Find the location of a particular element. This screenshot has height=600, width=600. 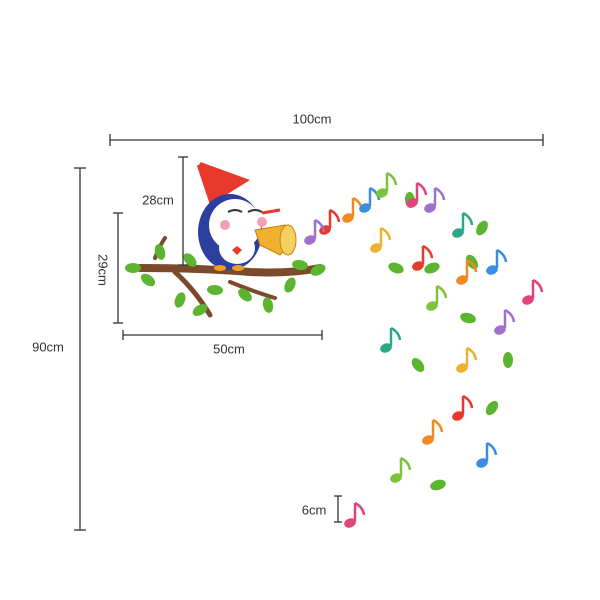

note-height-label: 6cm is located at coordinates (314, 509).